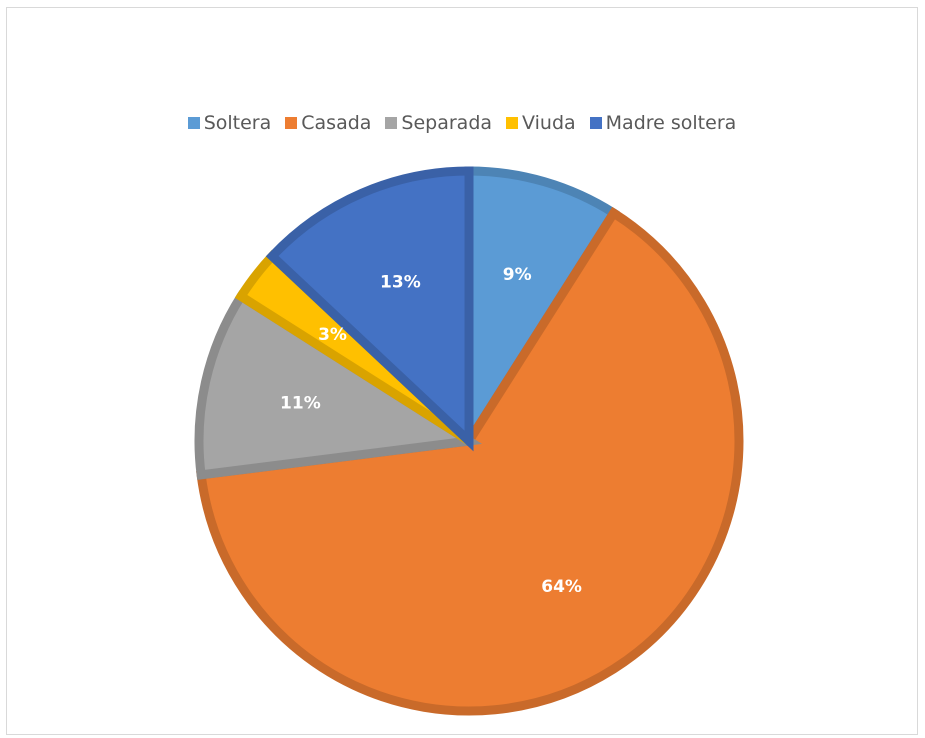  Describe the element at coordinates (338, 385) in the screenshot. I see `pie-slice-separada` at that location.